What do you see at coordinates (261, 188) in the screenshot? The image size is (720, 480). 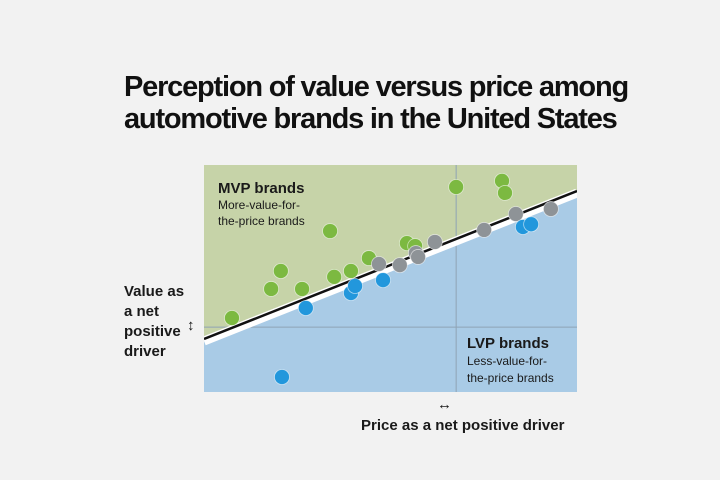 I see `mvp-label: MVP brands` at bounding box center [261, 188].